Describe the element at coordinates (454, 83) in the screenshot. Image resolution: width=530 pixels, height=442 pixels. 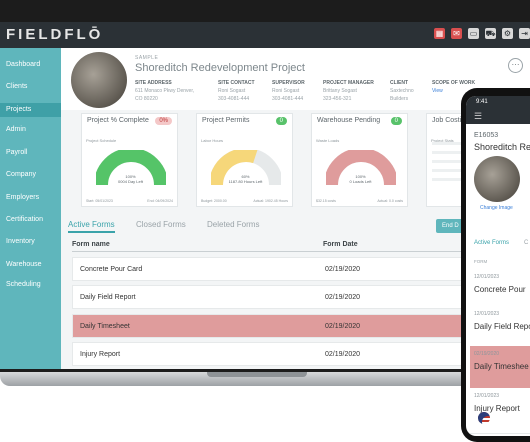
I see `meta-label: SCOPE OF WORK` at that location.